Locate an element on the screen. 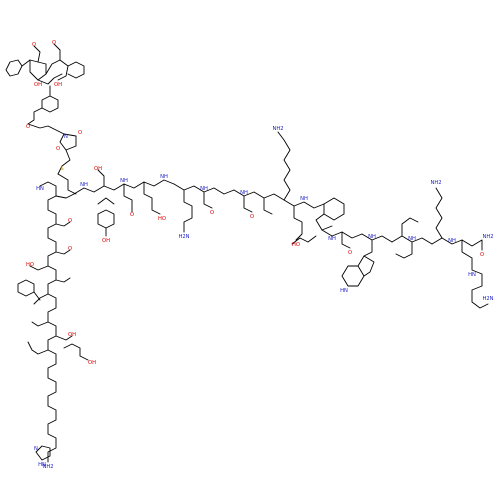  atom-sulfur: S is located at coordinates (61, 169).